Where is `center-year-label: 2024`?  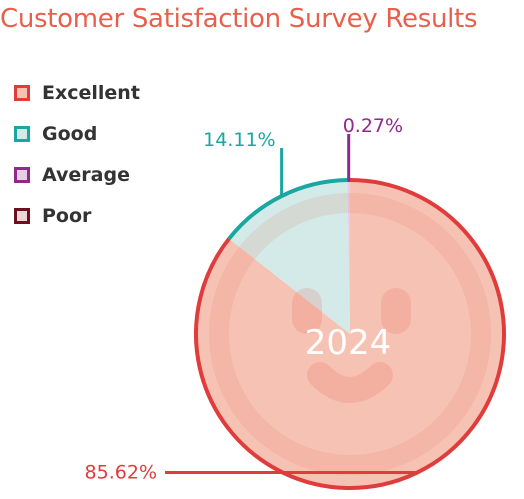
center-year-label: 2024 is located at coordinates (348, 343).